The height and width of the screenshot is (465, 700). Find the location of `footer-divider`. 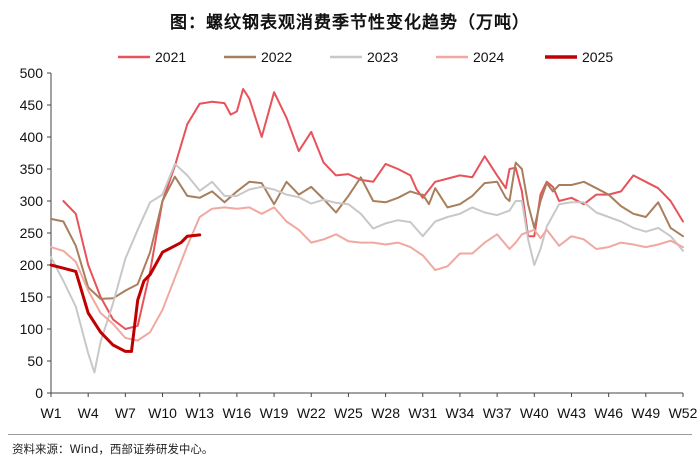

footer-divider is located at coordinates (350, 434).